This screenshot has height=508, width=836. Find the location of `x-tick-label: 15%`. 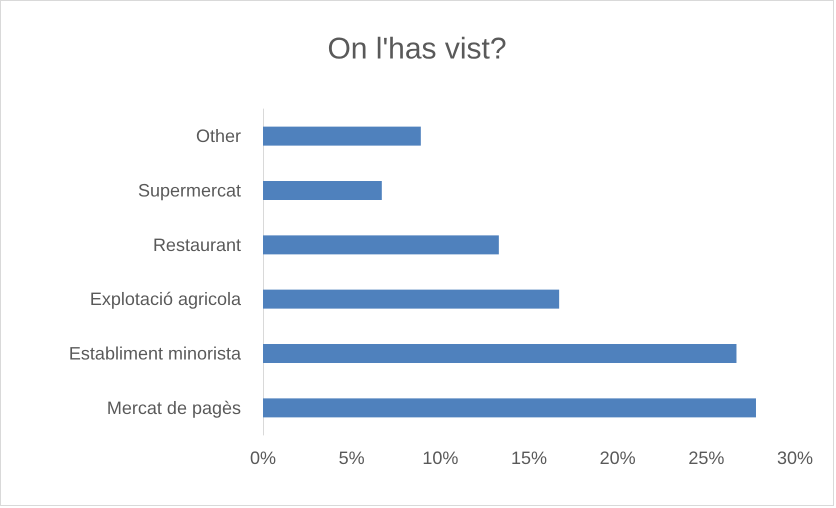

x-tick-label: 15% is located at coordinates (529, 458).